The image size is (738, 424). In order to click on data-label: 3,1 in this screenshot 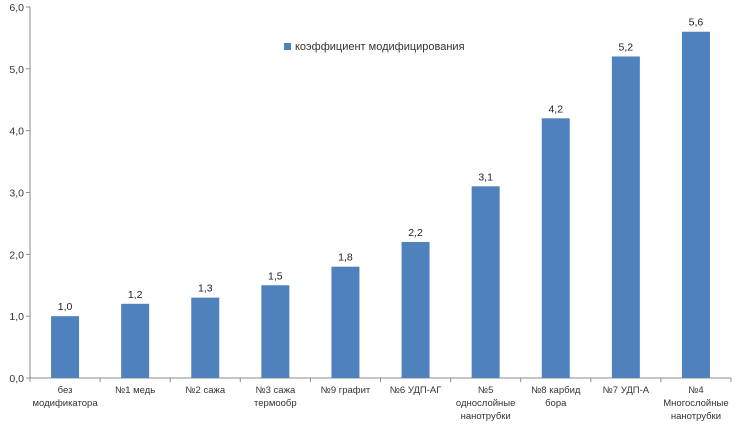, I will do `click(485, 177)`.